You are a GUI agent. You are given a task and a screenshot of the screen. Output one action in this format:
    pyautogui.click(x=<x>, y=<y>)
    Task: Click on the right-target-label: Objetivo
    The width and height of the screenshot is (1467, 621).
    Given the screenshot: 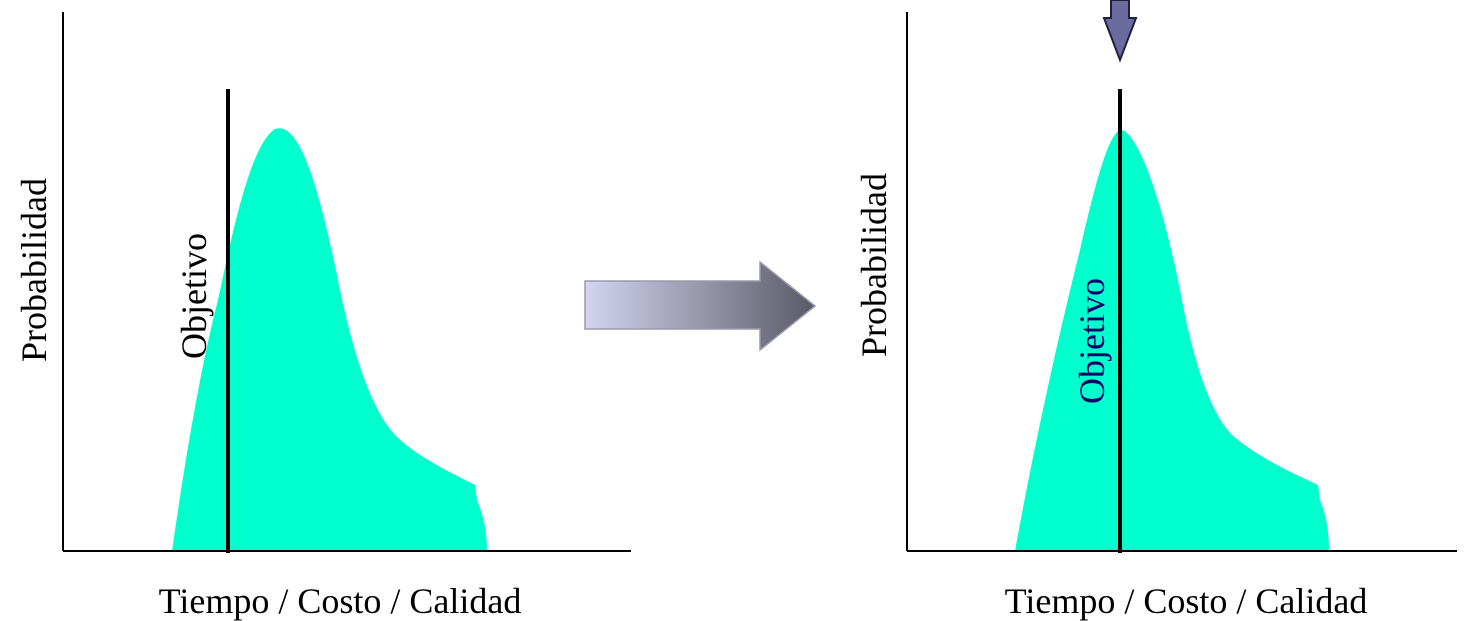 What is the action you would take?
    pyautogui.click(x=1092, y=341)
    